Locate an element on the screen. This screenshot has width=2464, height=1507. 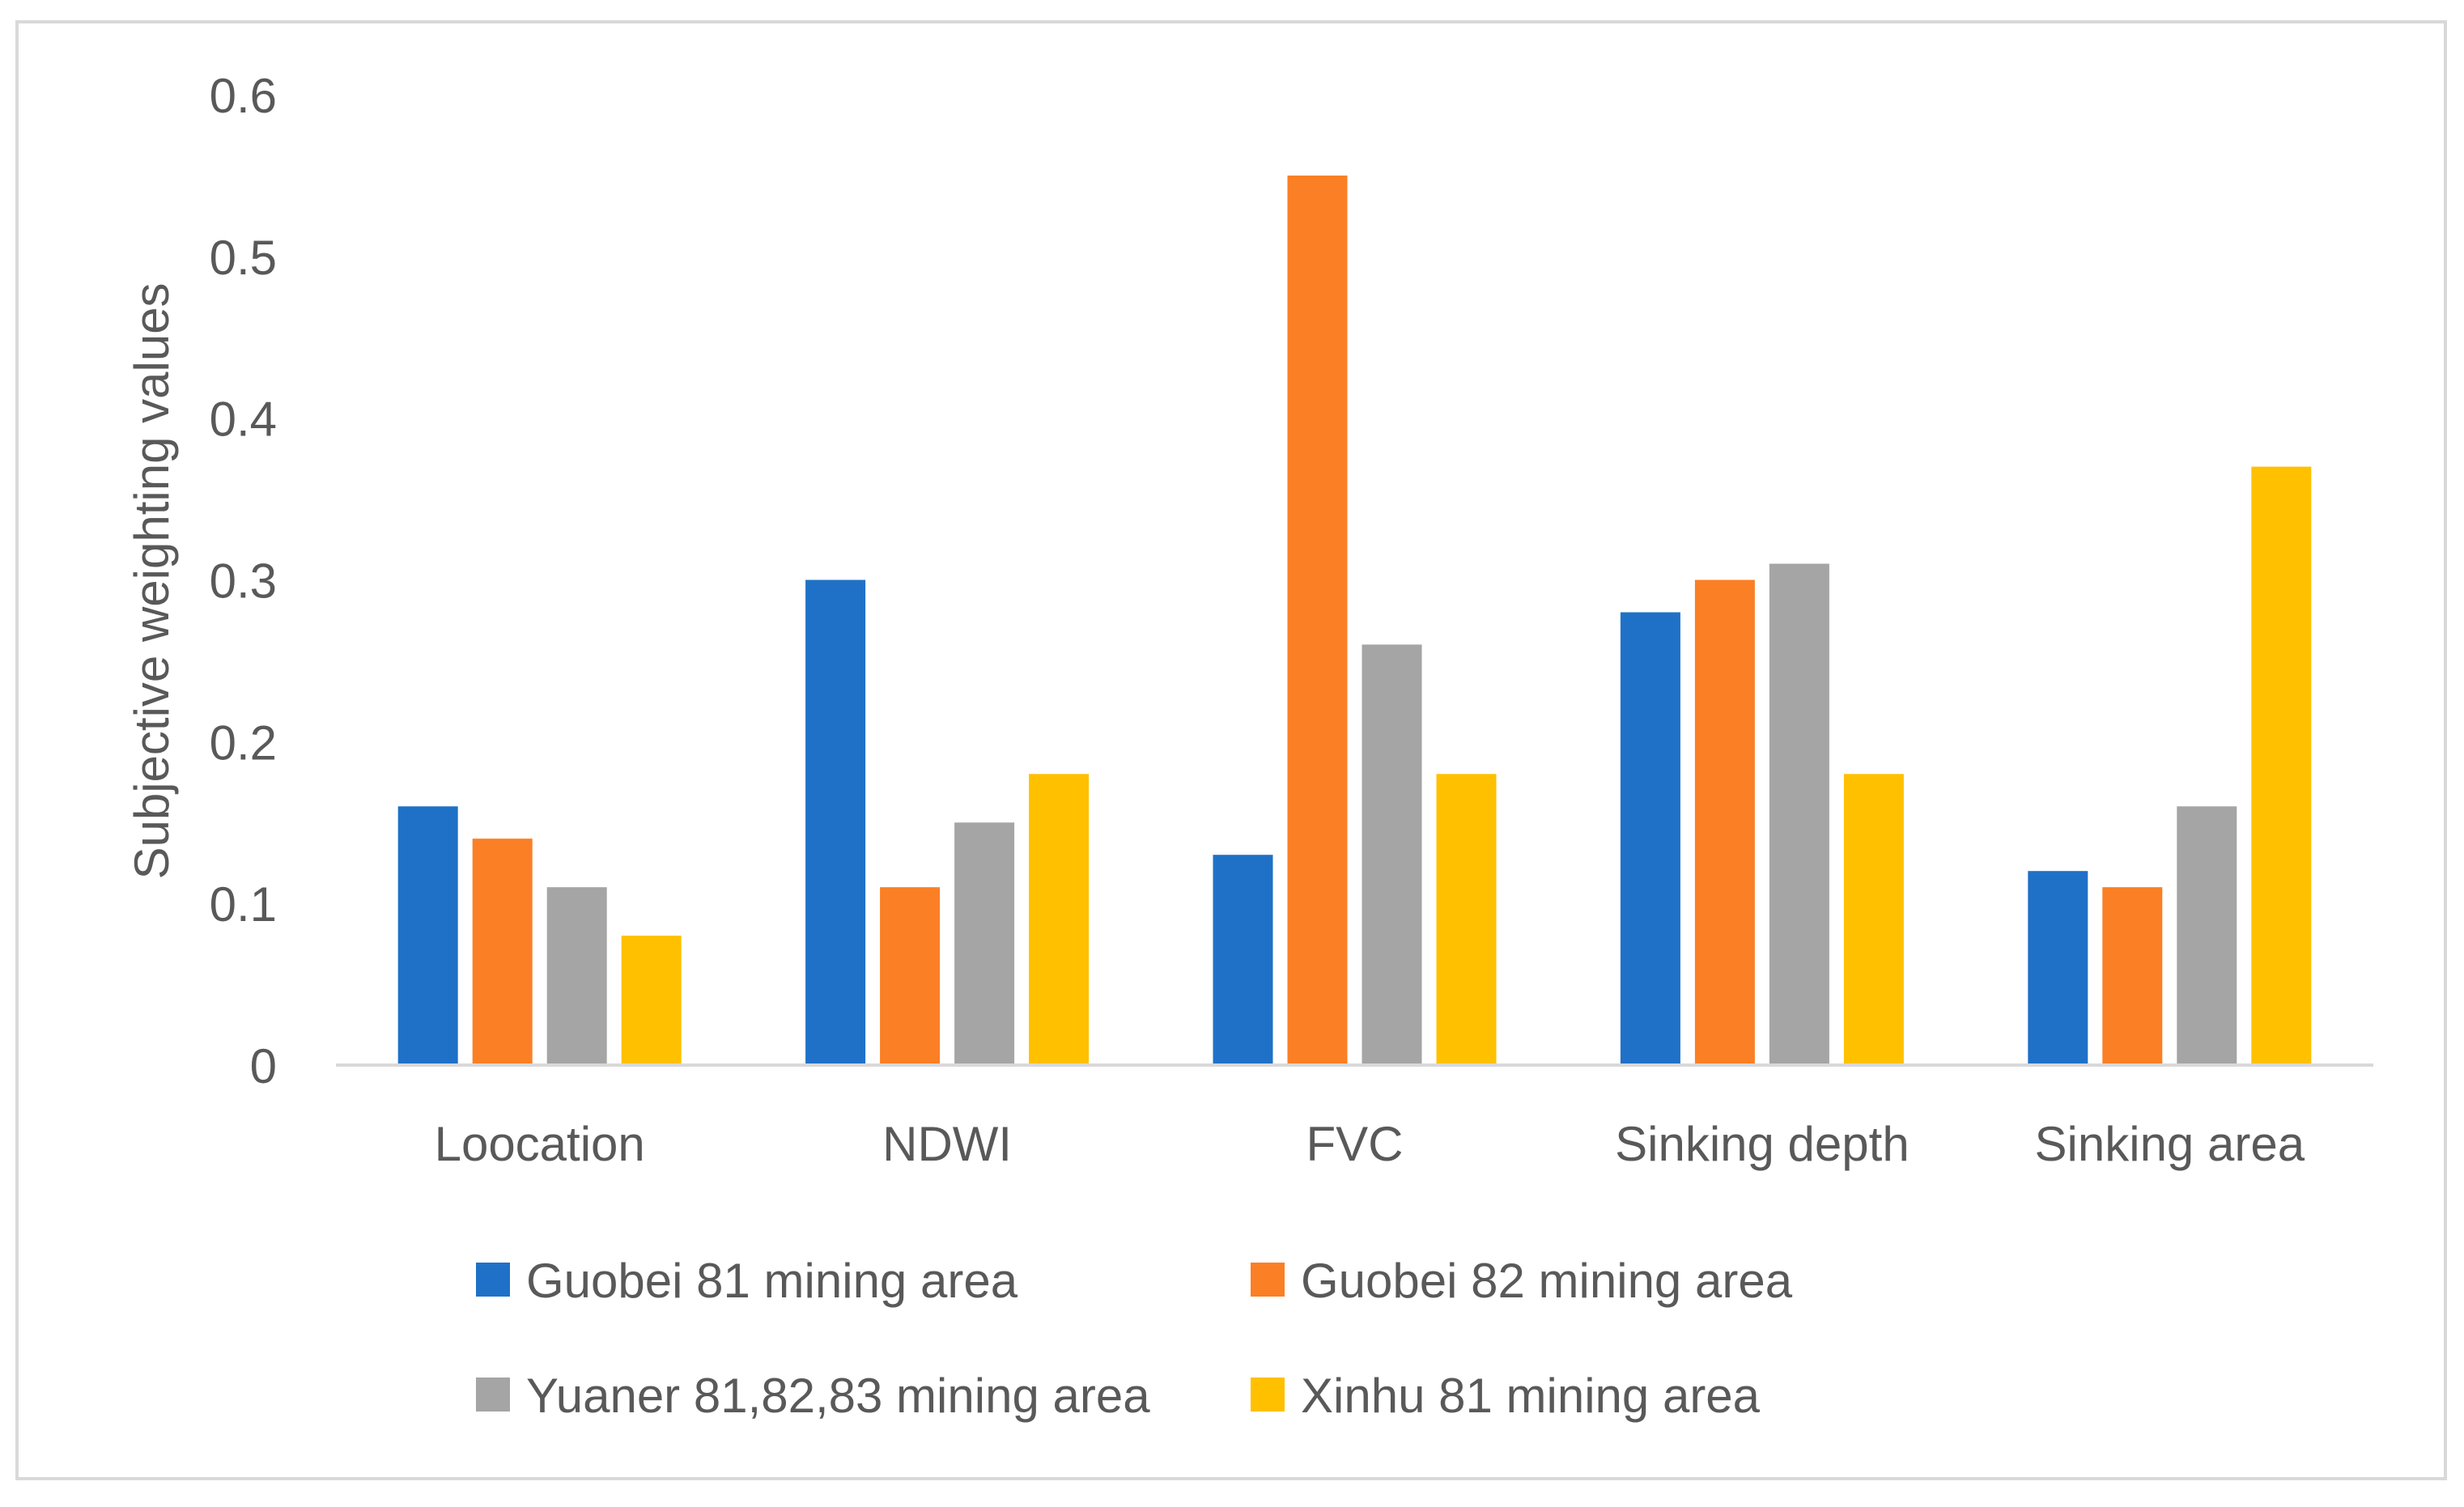
y-axis-title: Subjective weighting values is located at coordinates (152, 580).